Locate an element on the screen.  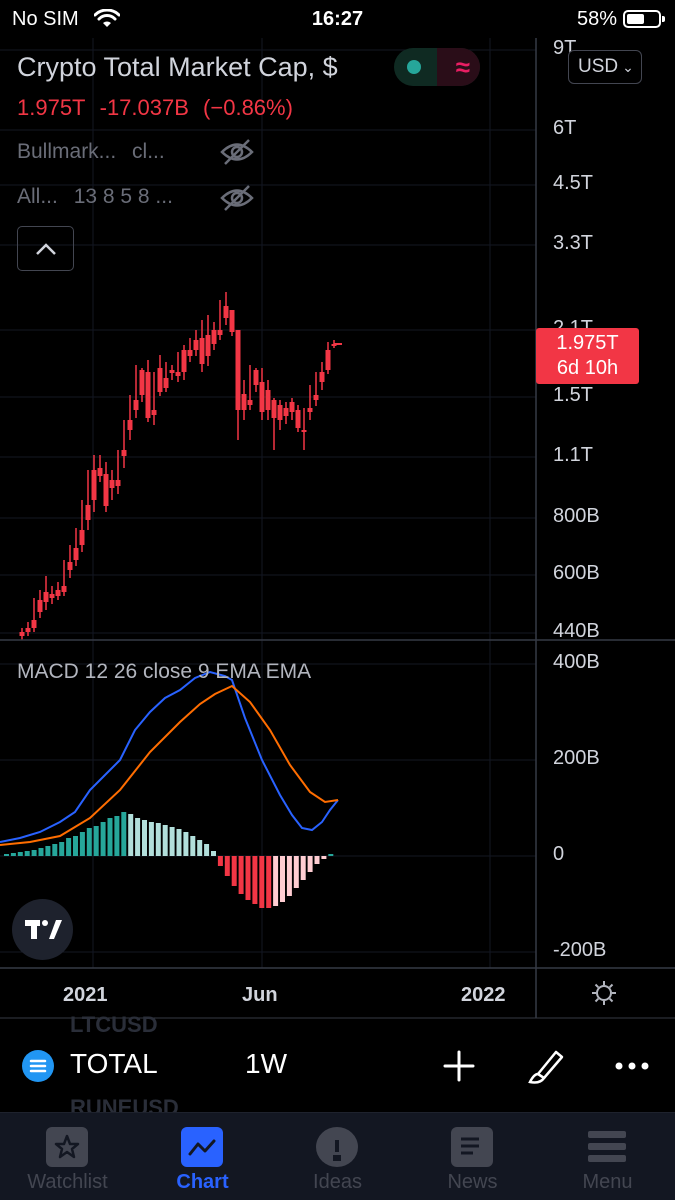
tab-label: Ideas is located at coordinates (337, 1182).